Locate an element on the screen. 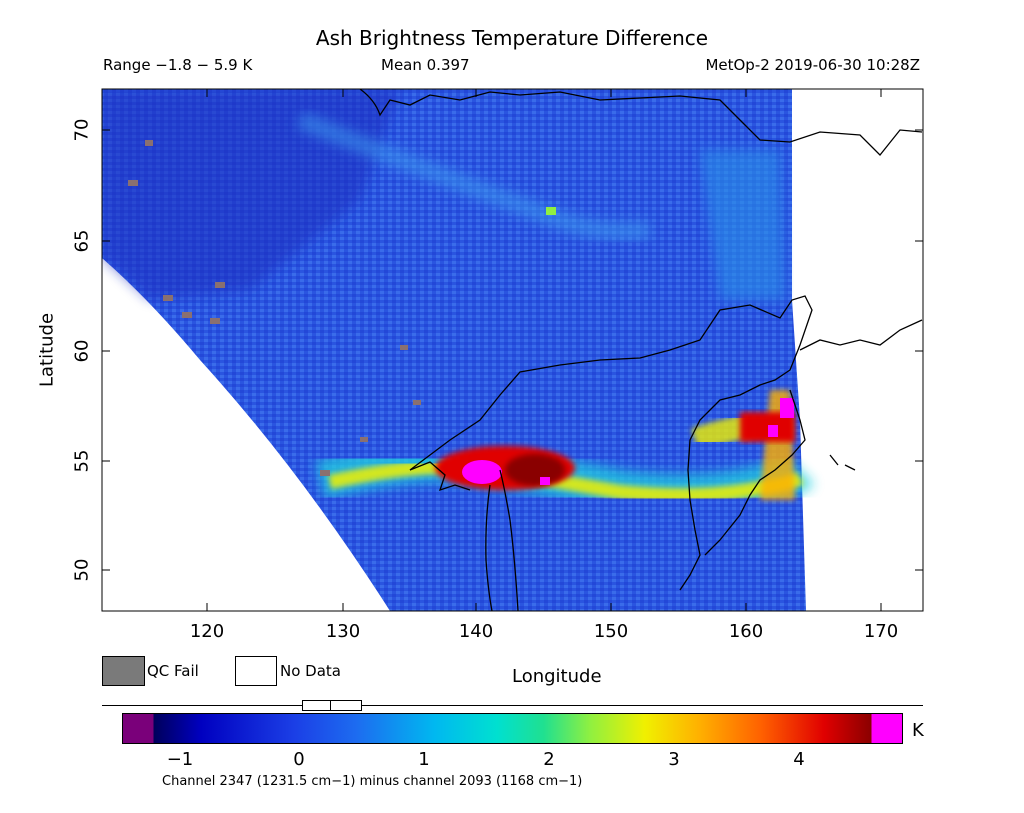  x-tick-label: 120 is located at coordinates (207, 631).